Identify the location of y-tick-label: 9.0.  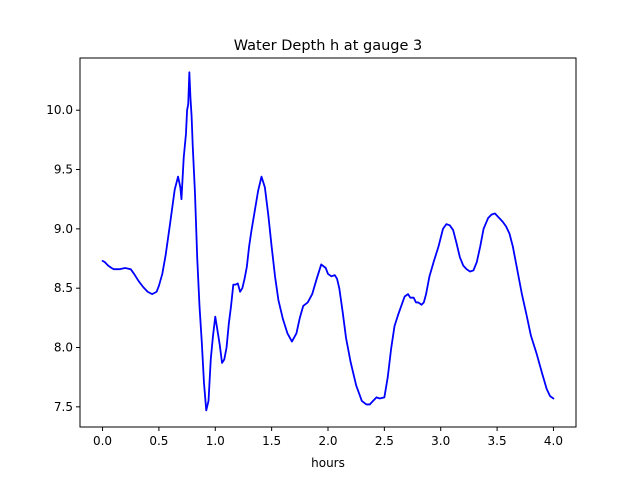
(63, 229).